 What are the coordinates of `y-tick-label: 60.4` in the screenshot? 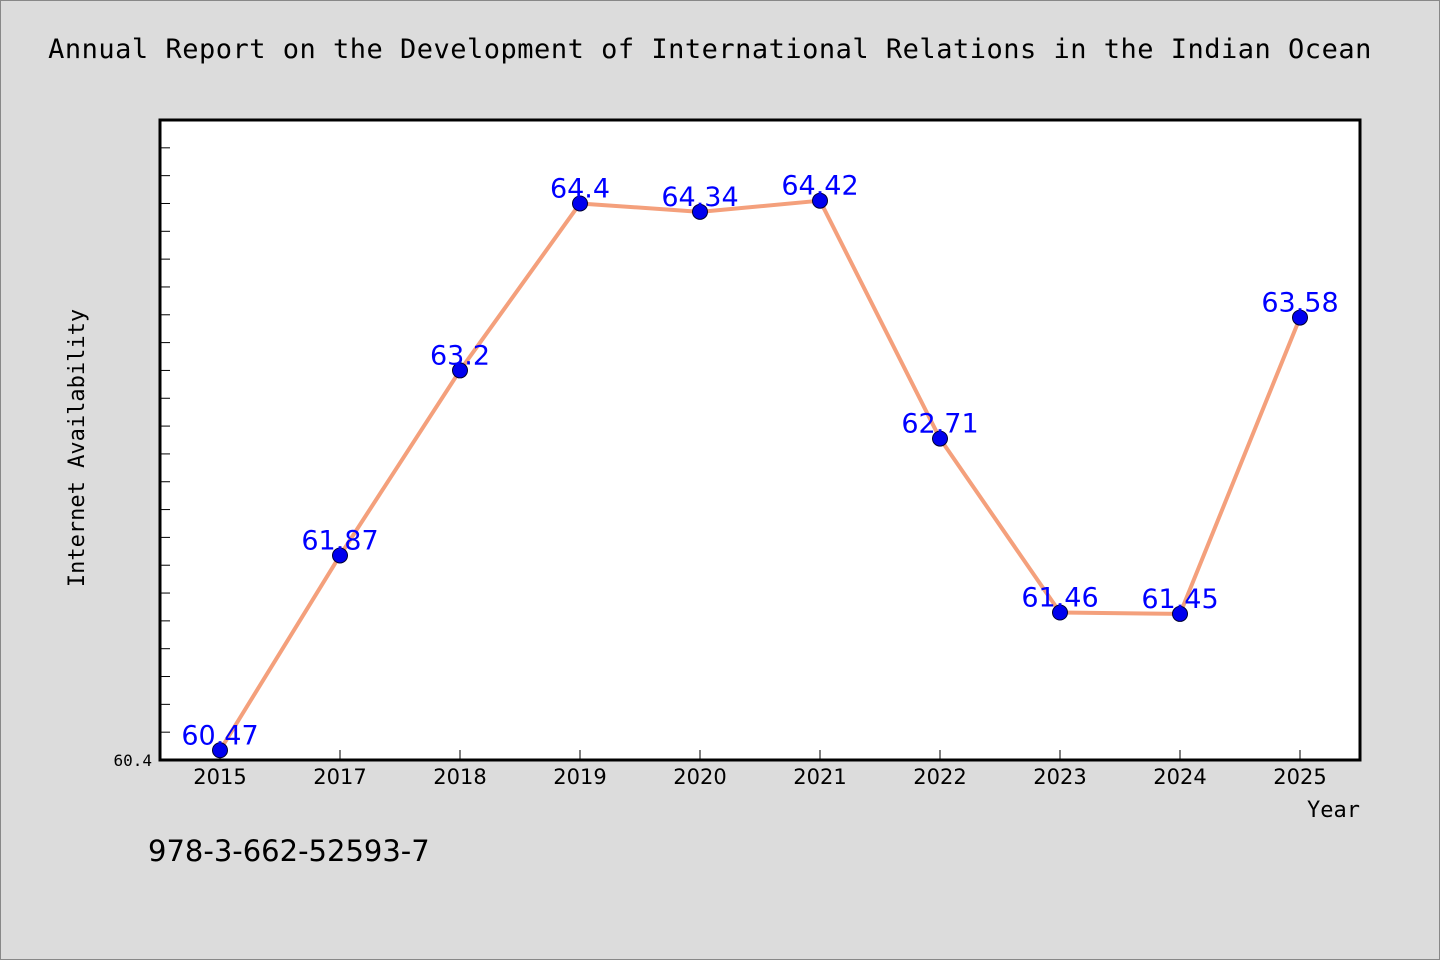 It's located at (132, 760).